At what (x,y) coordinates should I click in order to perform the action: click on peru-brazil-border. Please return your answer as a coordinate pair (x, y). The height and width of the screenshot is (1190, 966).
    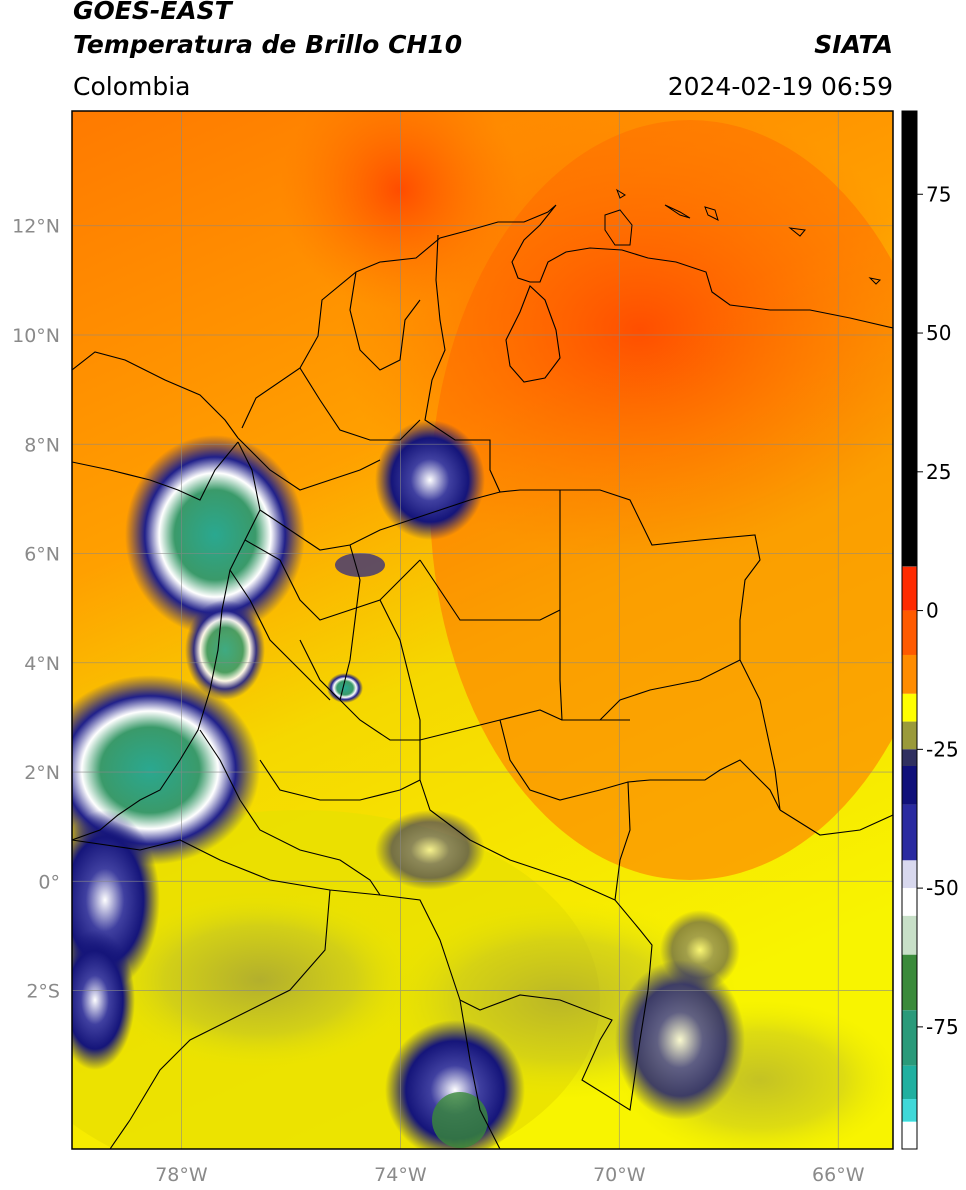
    Looking at the image, I should click on (480, 1074).